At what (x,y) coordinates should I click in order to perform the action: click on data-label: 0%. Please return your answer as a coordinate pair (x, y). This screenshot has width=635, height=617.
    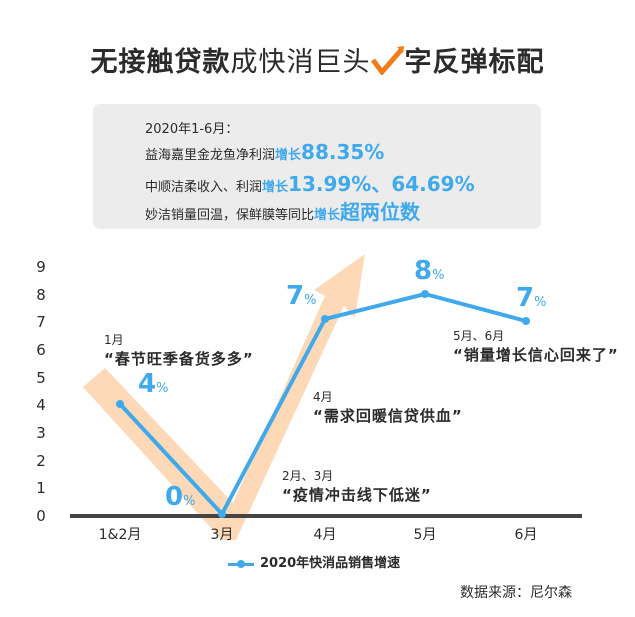
    Looking at the image, I should click on (180, 497).